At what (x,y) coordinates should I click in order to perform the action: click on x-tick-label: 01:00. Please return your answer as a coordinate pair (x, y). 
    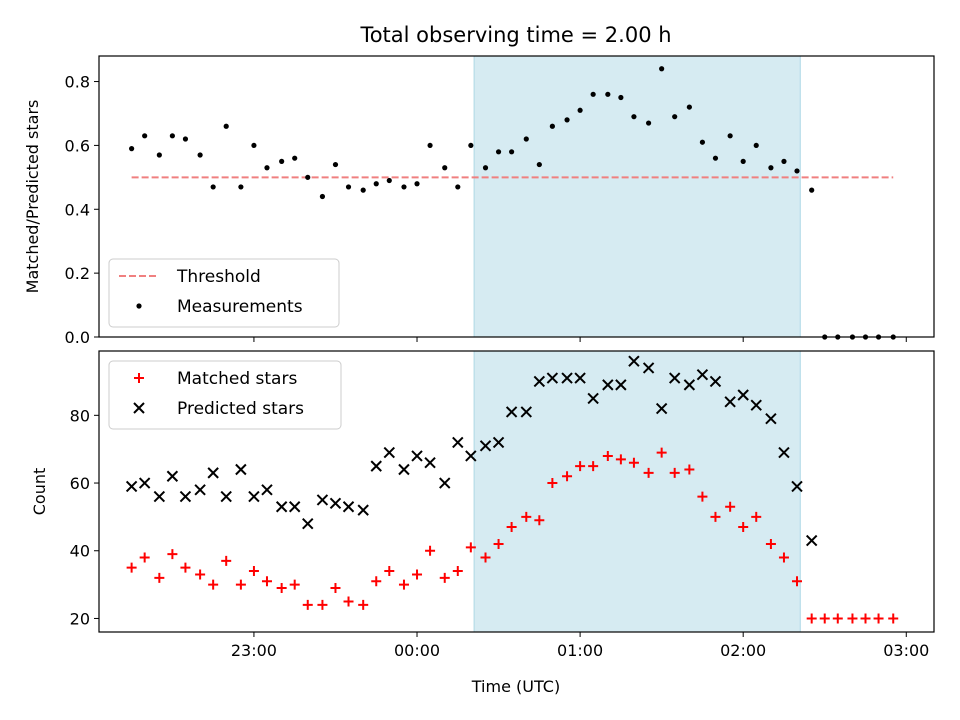
    Looking at the image, I should click on (580, 650).